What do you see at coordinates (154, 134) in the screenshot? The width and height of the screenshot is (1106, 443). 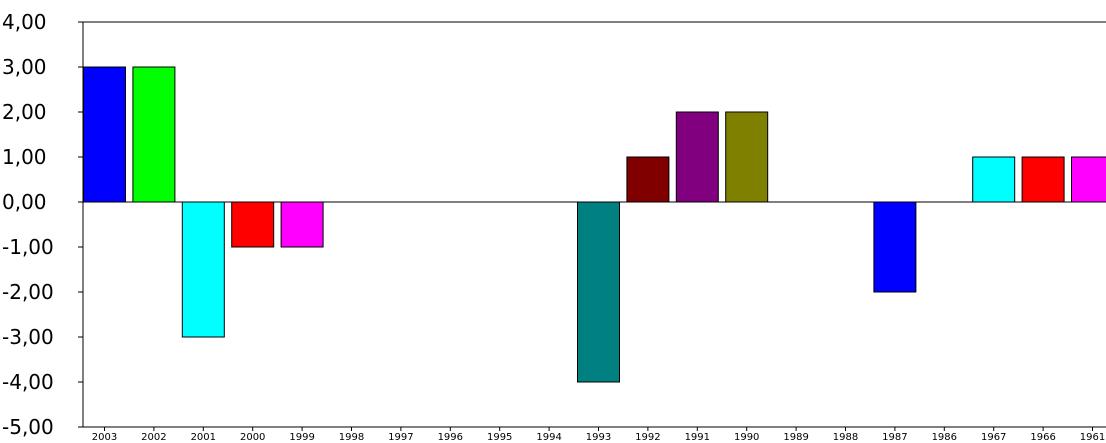 I see `bar-2002` at bounding box center [154, 134].